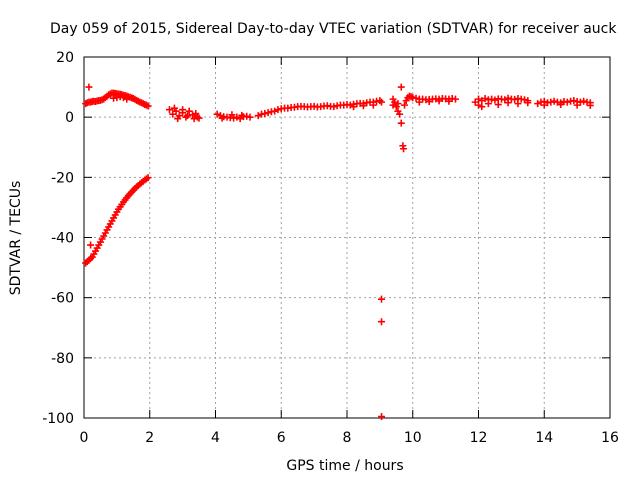 This screenshot has width=640, height=480. Describe the element at coordinates (65, 58) in the screenshot. I see `y-tick-label: 20` at that location.